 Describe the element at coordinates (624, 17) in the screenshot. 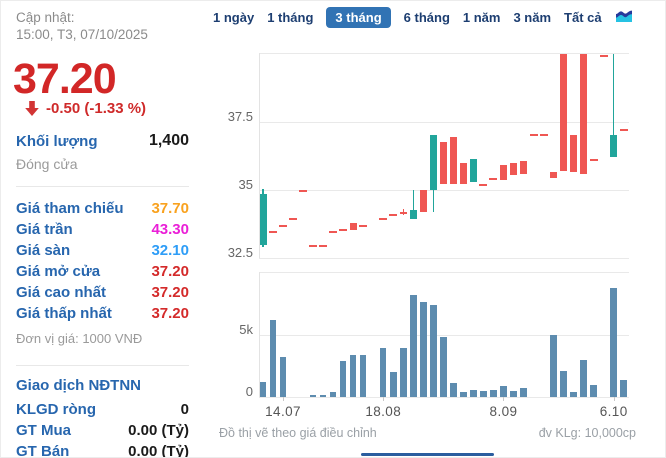

I see `area-chart-icon` at that location.